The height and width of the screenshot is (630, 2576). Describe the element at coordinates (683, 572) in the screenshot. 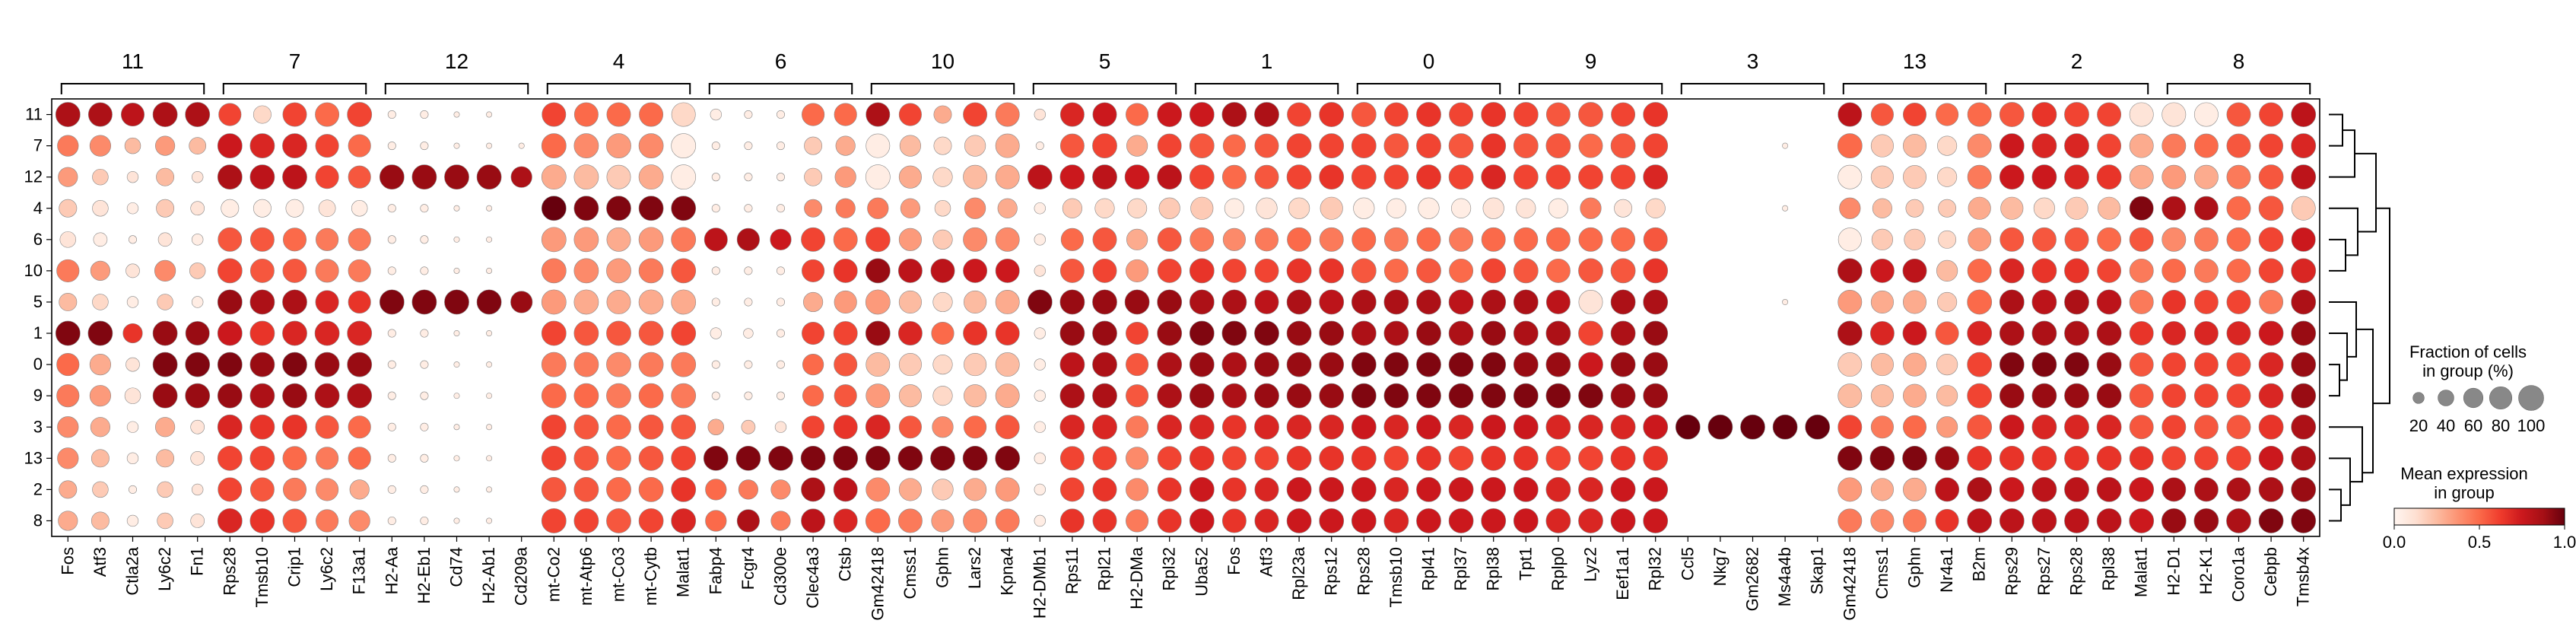

I see `col-label: Malat1` at that location.